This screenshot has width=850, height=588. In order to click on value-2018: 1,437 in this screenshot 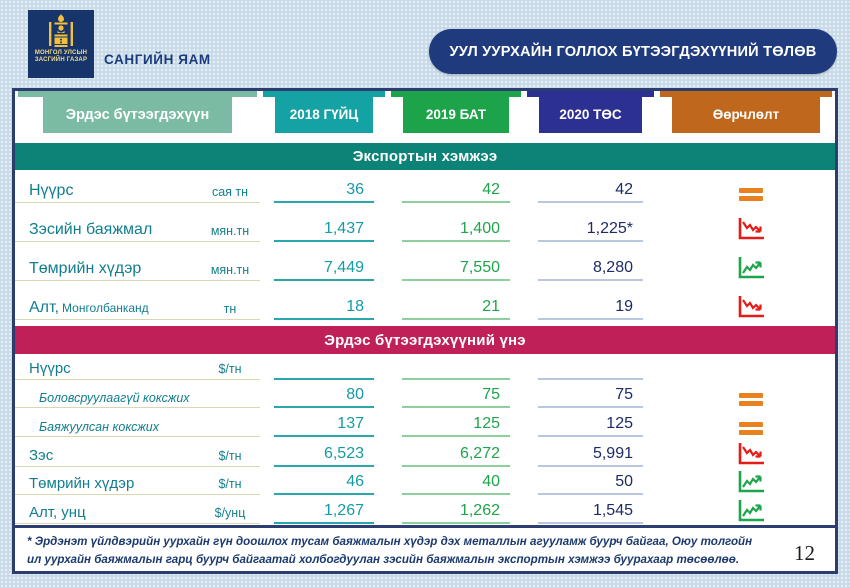, I will do `click(324, 231)`.